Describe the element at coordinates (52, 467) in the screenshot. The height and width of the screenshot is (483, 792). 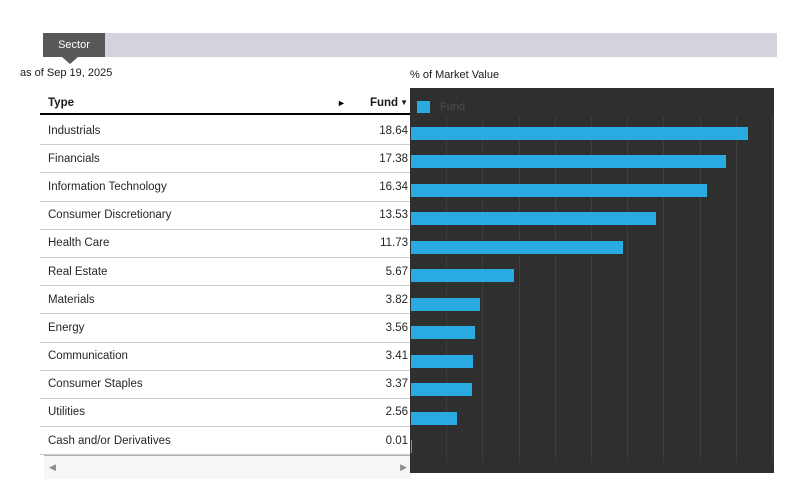
I see `scroll-left-icon: ◀` at that location.